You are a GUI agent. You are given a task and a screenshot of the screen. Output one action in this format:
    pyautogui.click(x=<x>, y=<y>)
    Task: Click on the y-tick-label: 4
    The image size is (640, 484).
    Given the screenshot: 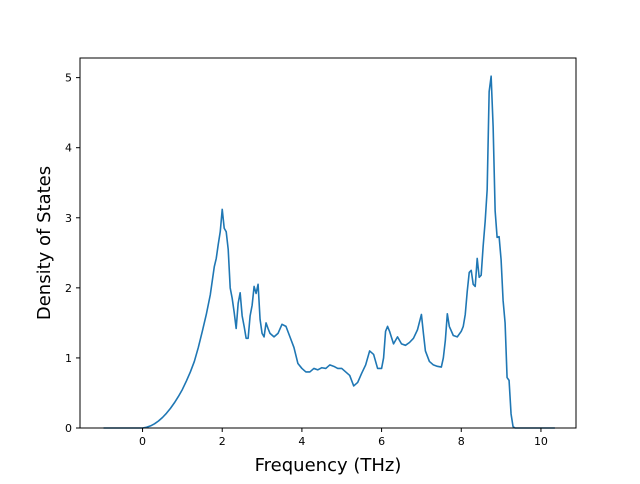 What is the action you would take?
    pyautogui.click(x=68, y=148)
    